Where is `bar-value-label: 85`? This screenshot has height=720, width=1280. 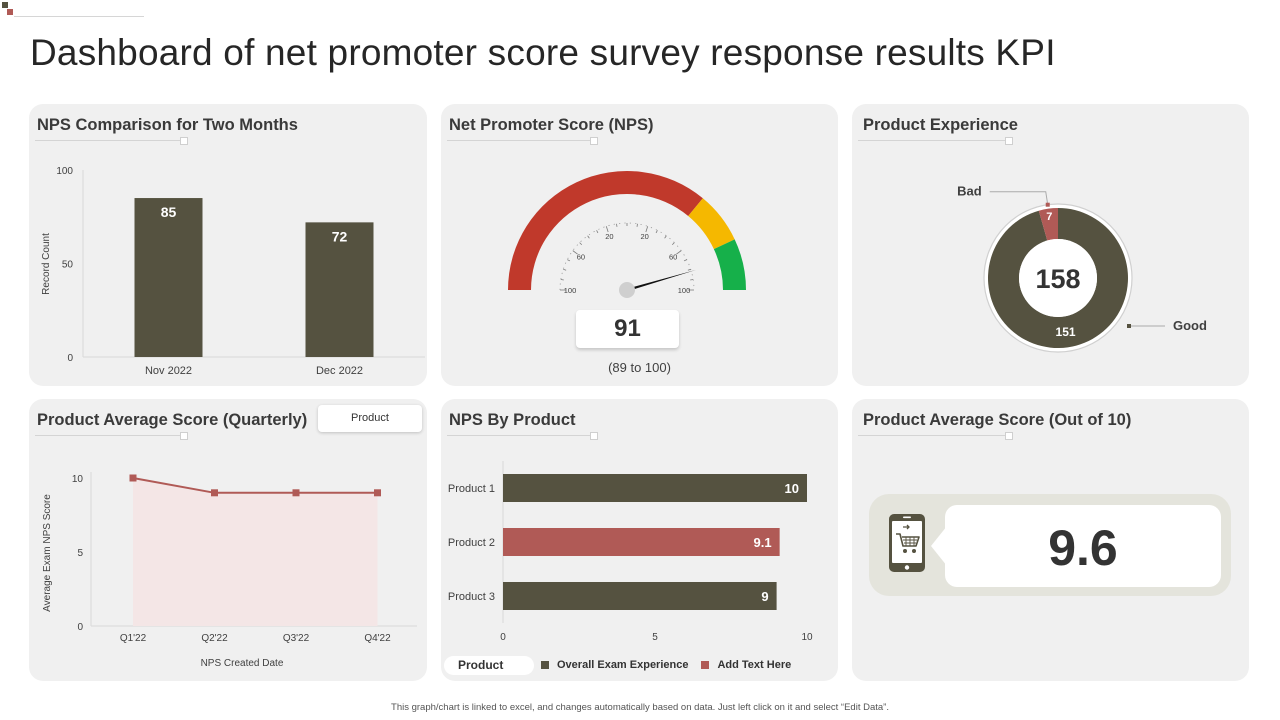 bar-value-label: 85 is located at coordinates (169, 212).